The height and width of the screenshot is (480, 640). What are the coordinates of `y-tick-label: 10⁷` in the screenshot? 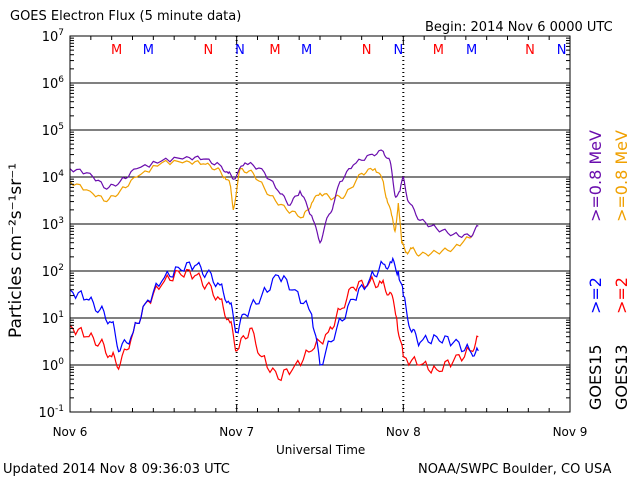 It's located at (53, 36).